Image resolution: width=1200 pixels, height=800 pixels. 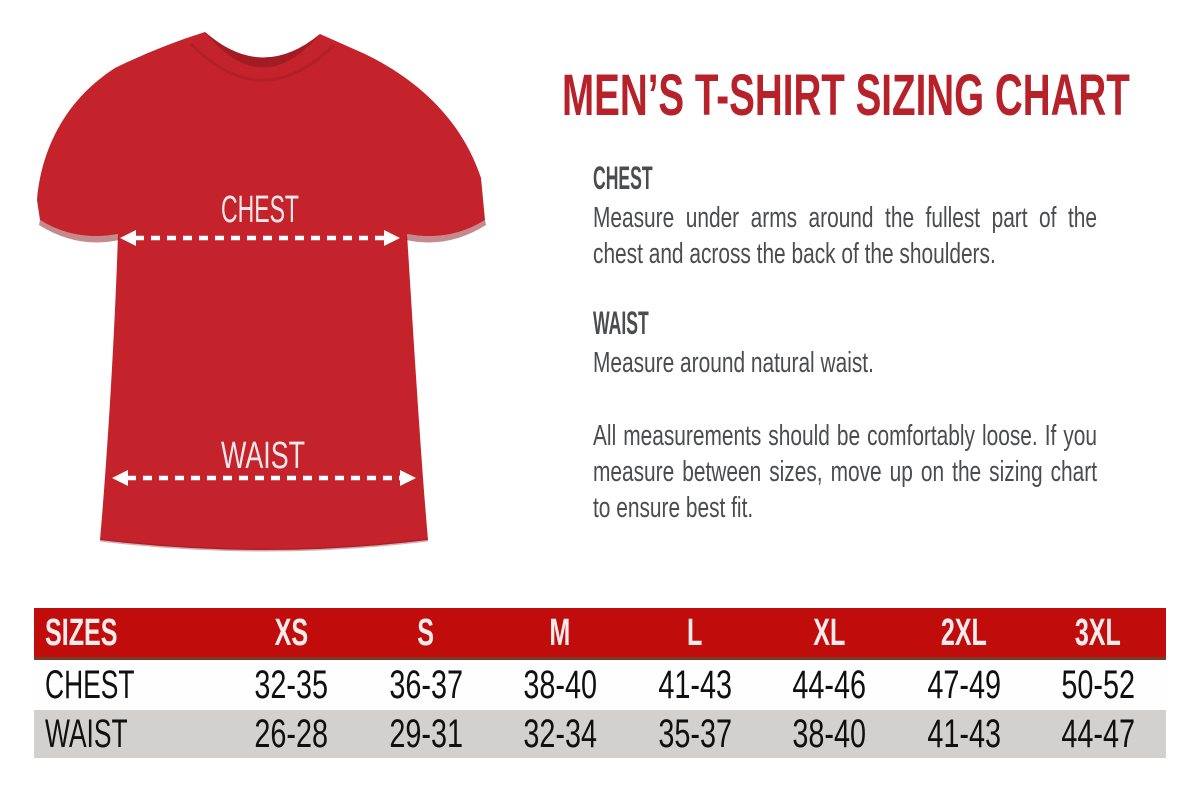 What do you see at coordinates (694, 734) in the screenshot?
I see `waist-value-l: 35-37` at bounding box center [694, 734].